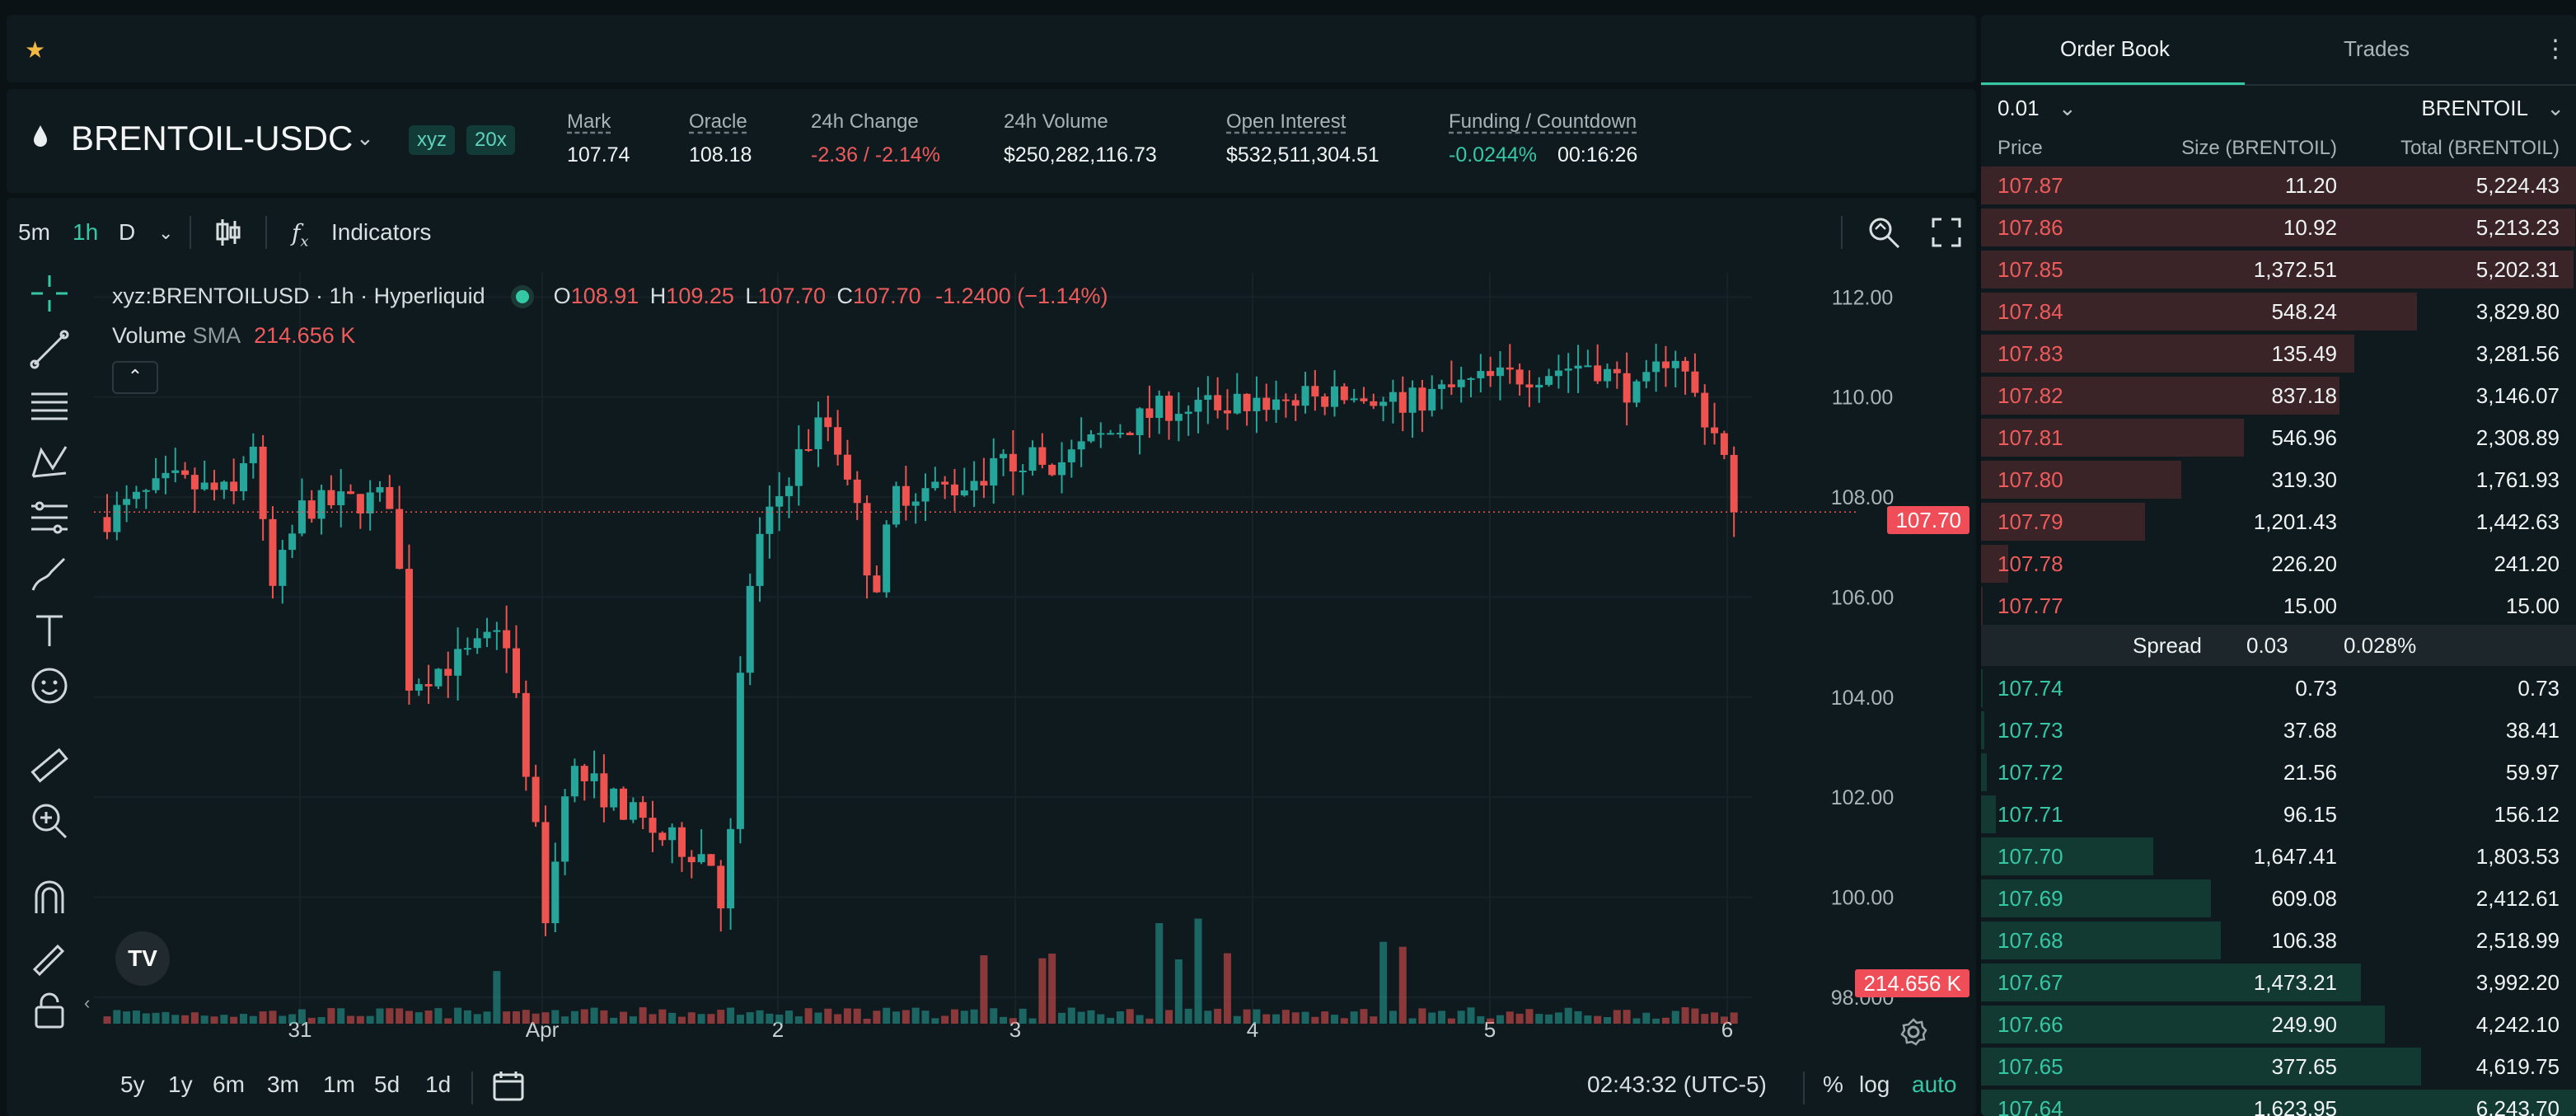 This screenshot has width=2576, height=1116. I want to click on stat-label: Mark, so click(589, 121).